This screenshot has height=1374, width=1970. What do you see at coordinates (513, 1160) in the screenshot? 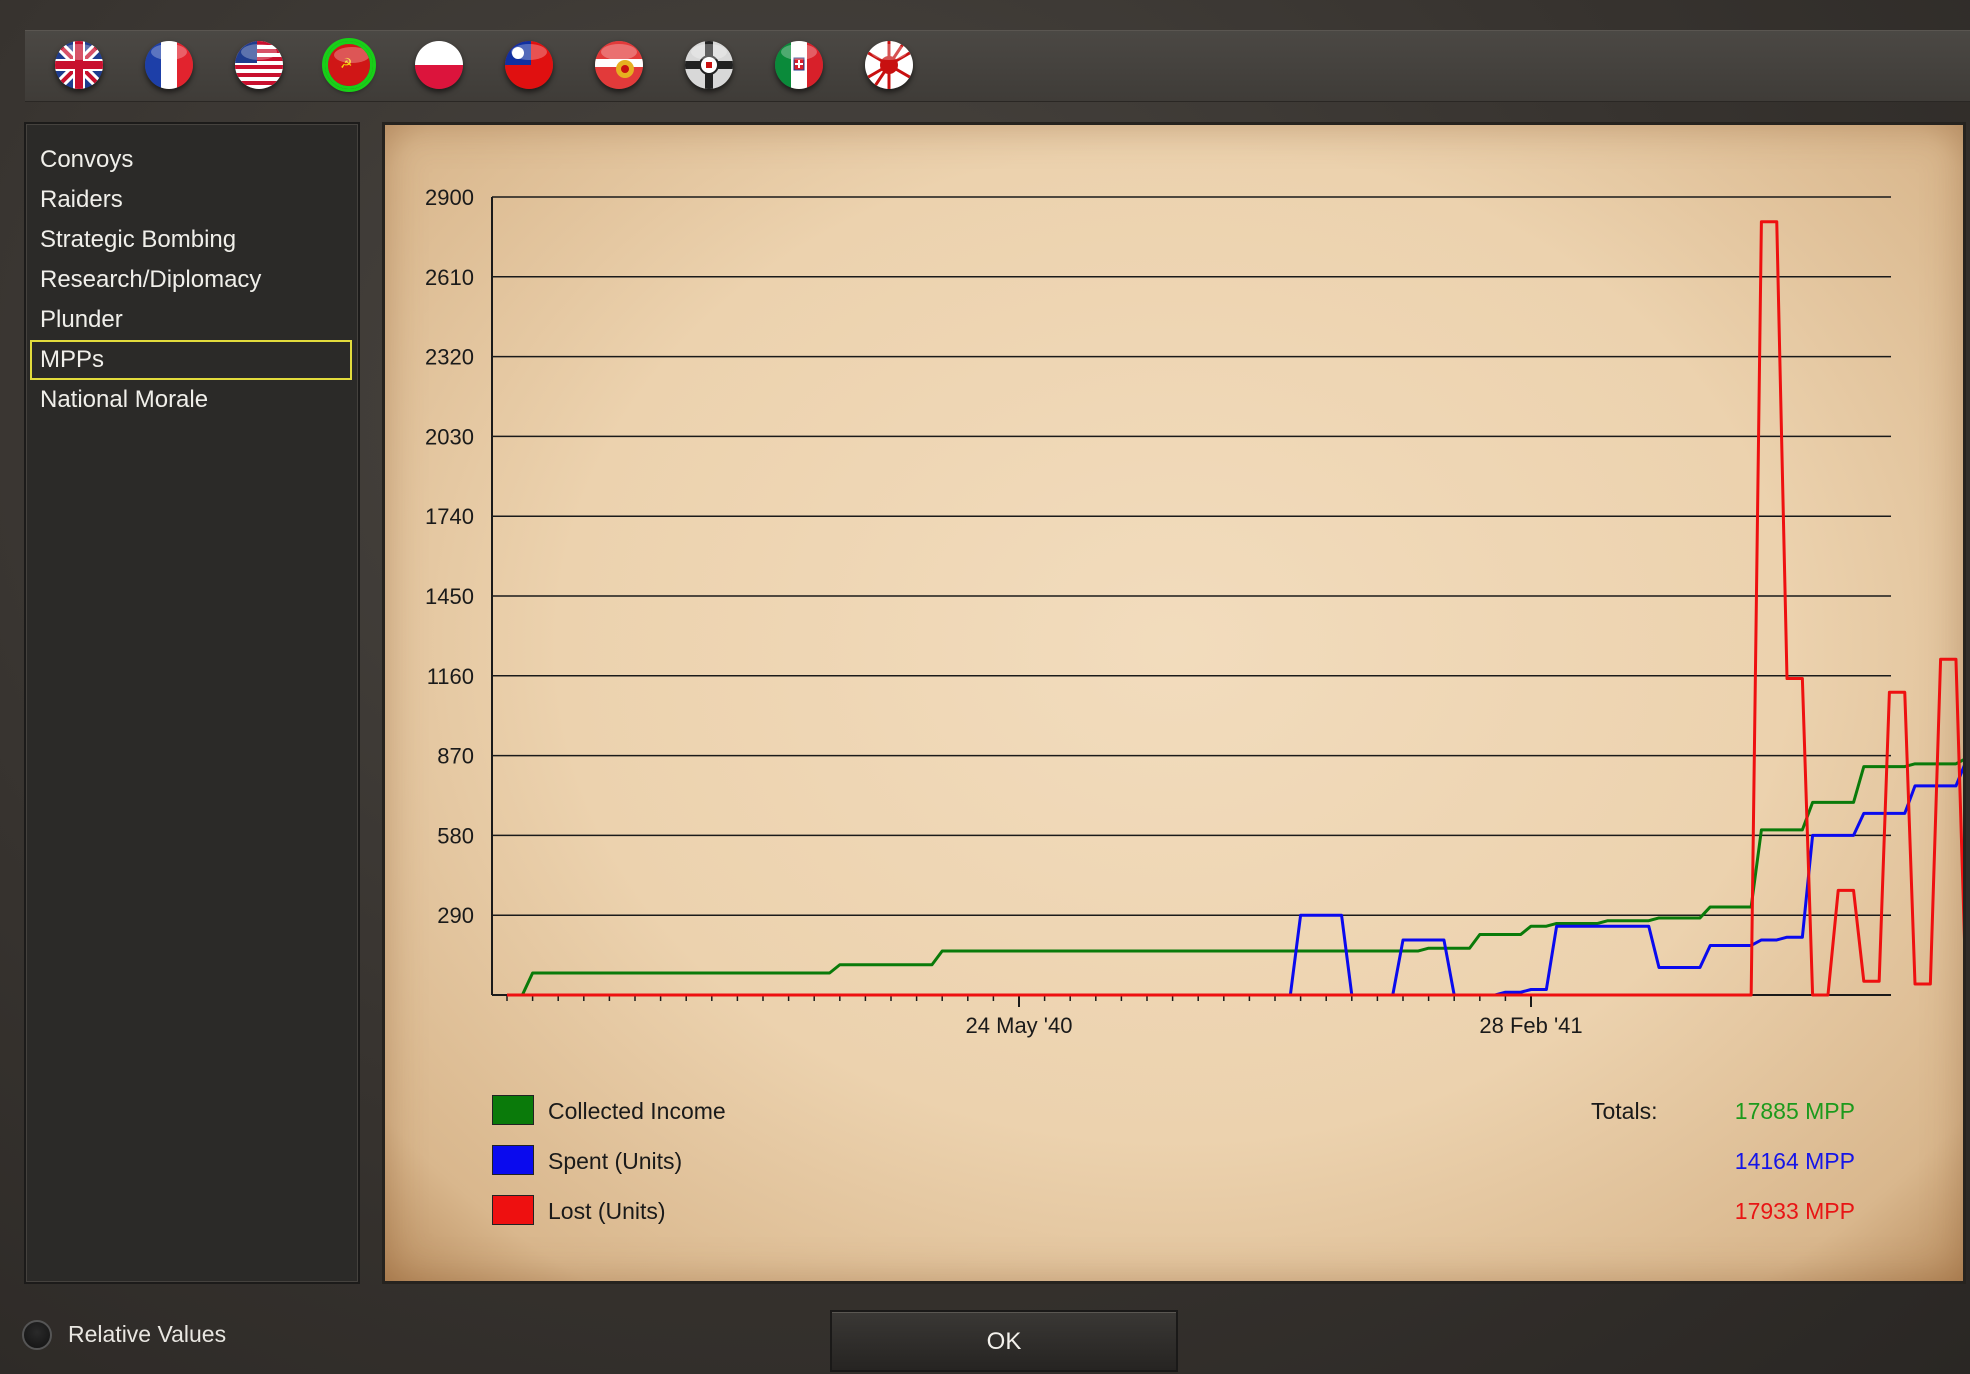
I see `legend-swatch-spent-units` at bounding box center [513, 1160].